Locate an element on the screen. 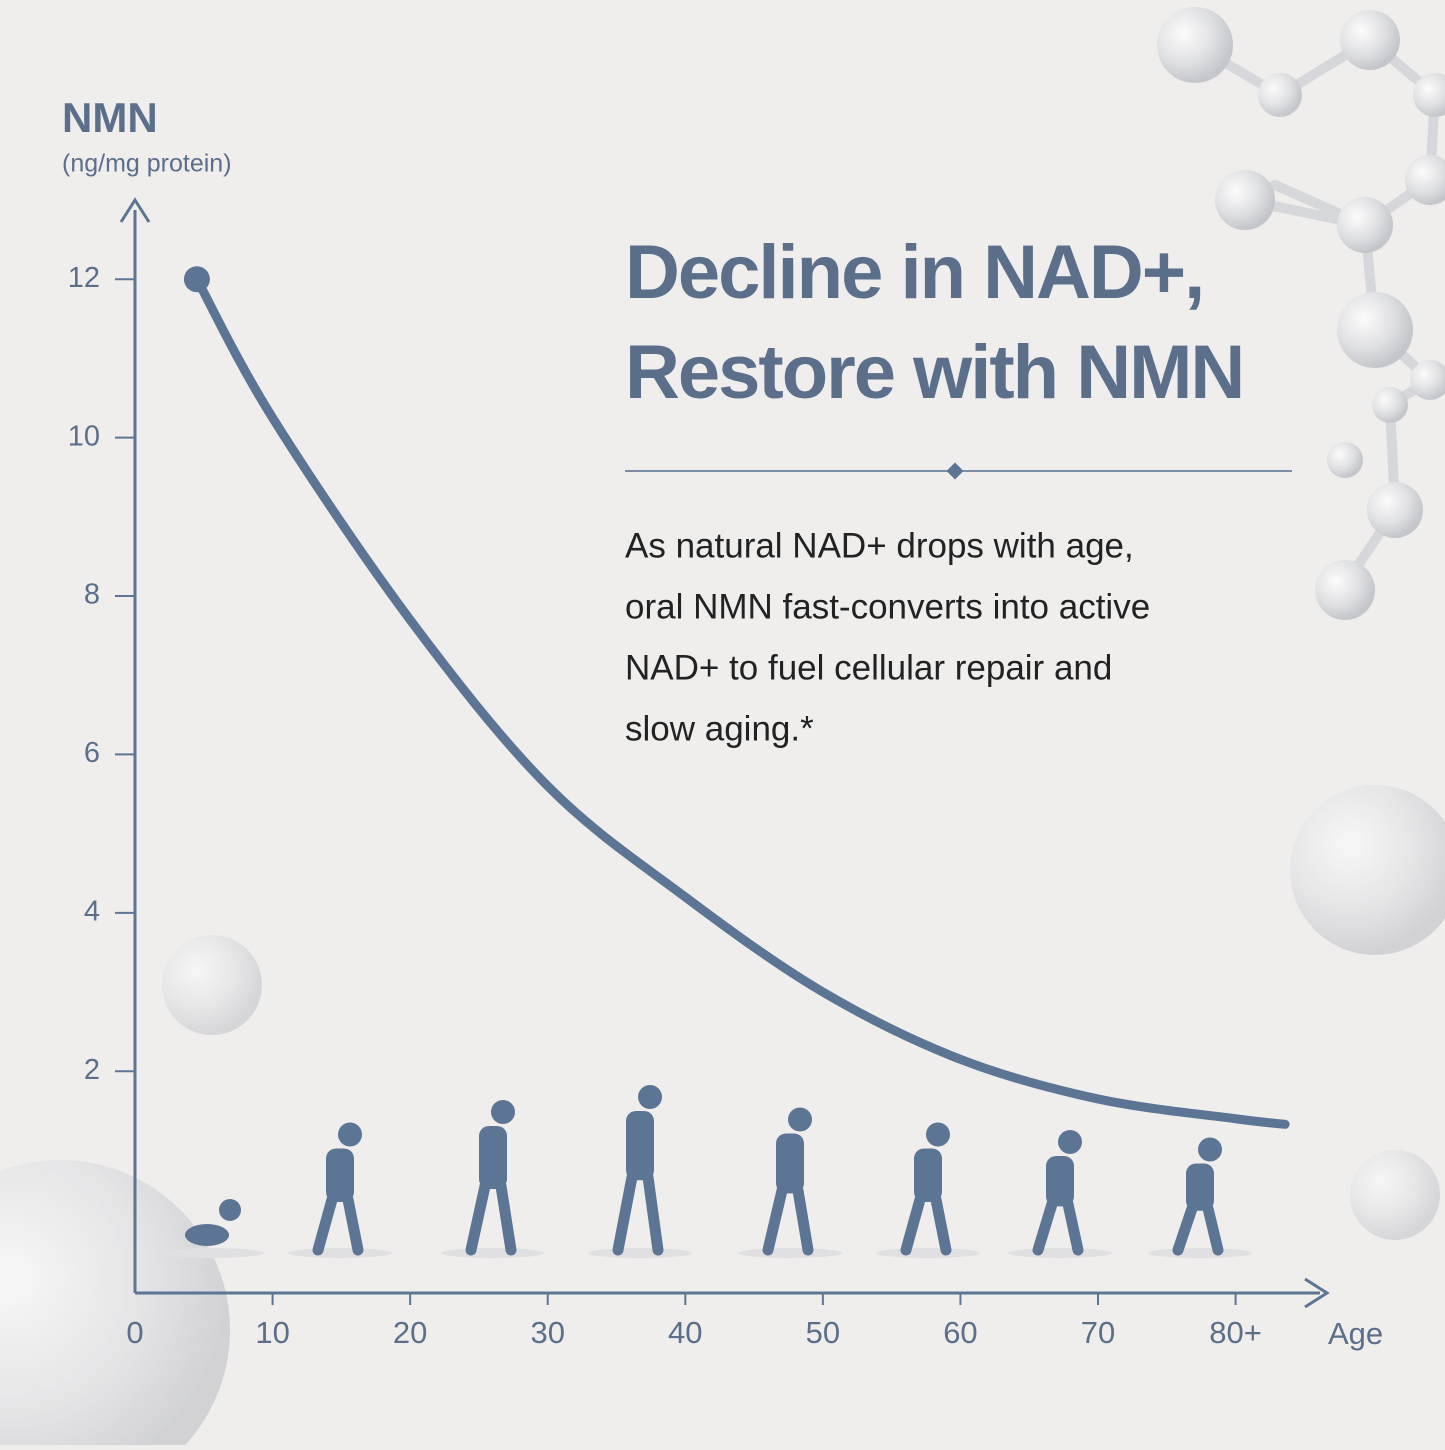 This screenshot has width=1445, height=1450. description-line: slow aging.* is located at coordinates (719, 728).